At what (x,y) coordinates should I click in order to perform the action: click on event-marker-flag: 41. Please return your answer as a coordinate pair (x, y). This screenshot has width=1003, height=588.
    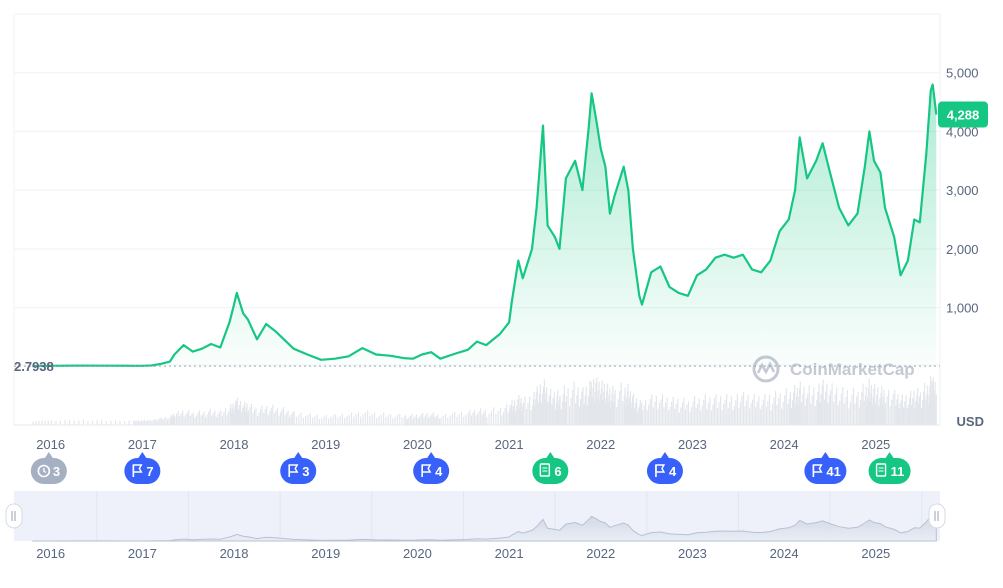
    Looking at the image, I should click on (825, 468).